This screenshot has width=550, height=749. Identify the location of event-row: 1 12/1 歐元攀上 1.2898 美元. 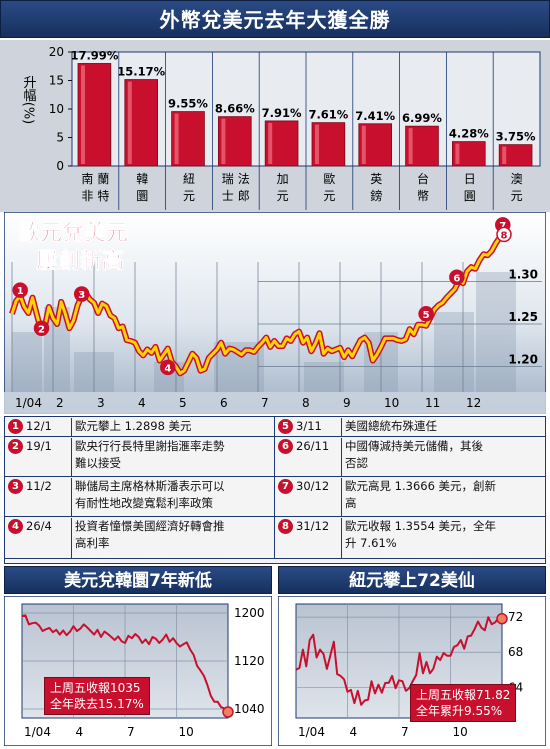
(140, 427).